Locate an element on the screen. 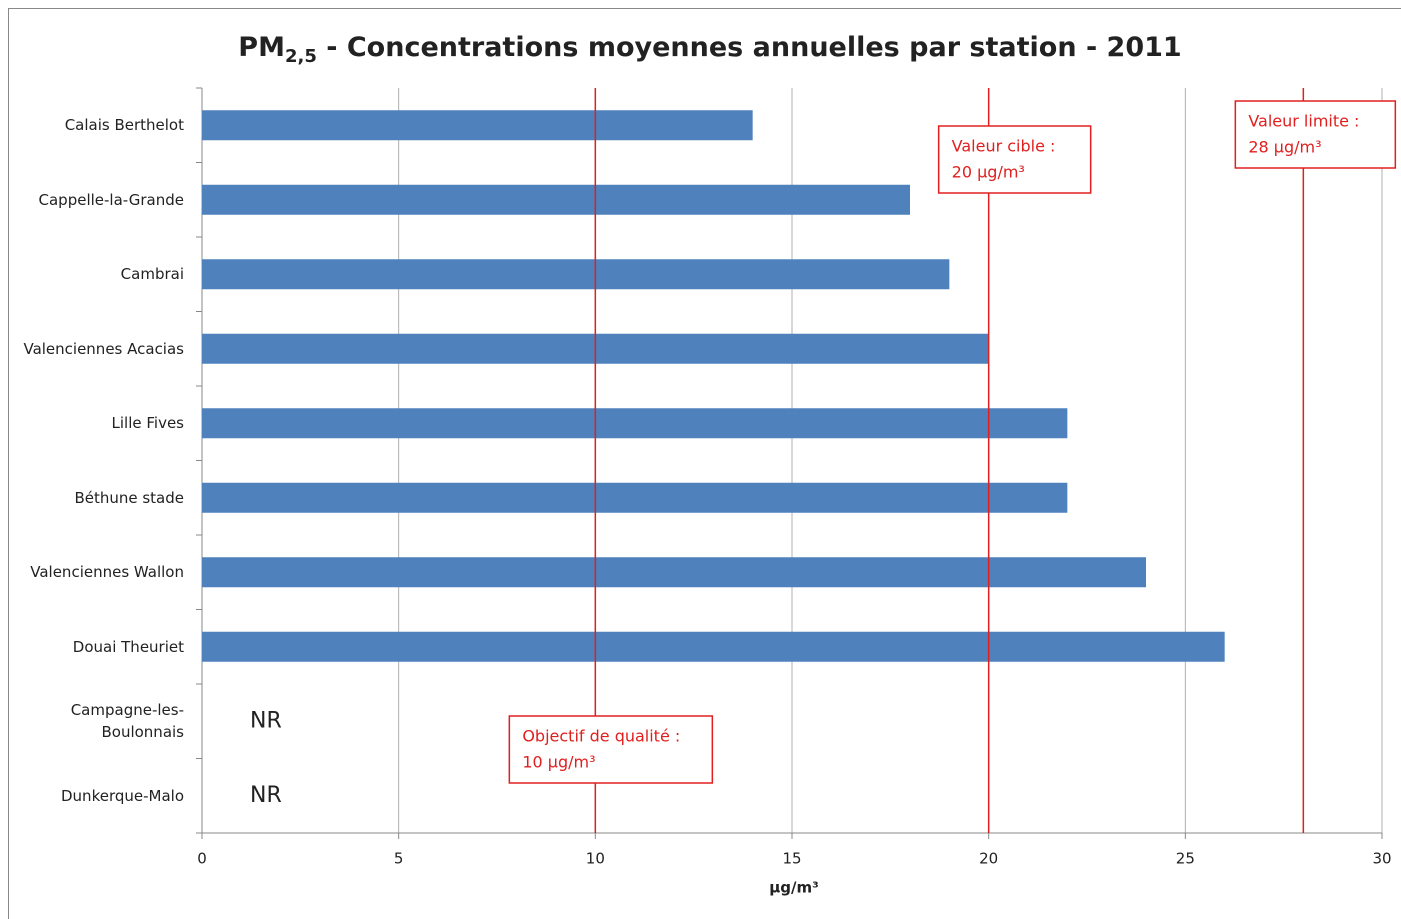 The image size is (1401, 919). y-tick-label: Valenciennes Acacias is located at coordinates (103, 348).